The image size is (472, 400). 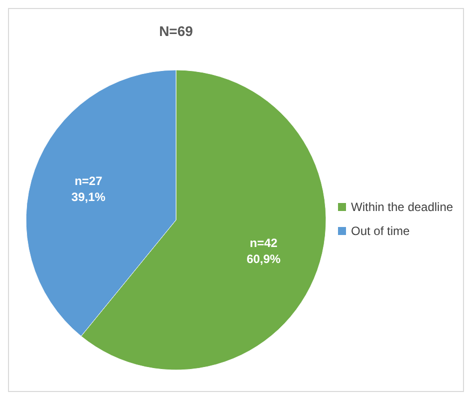 I want to click on chart-title: N=69, so click(x=176, y=31).